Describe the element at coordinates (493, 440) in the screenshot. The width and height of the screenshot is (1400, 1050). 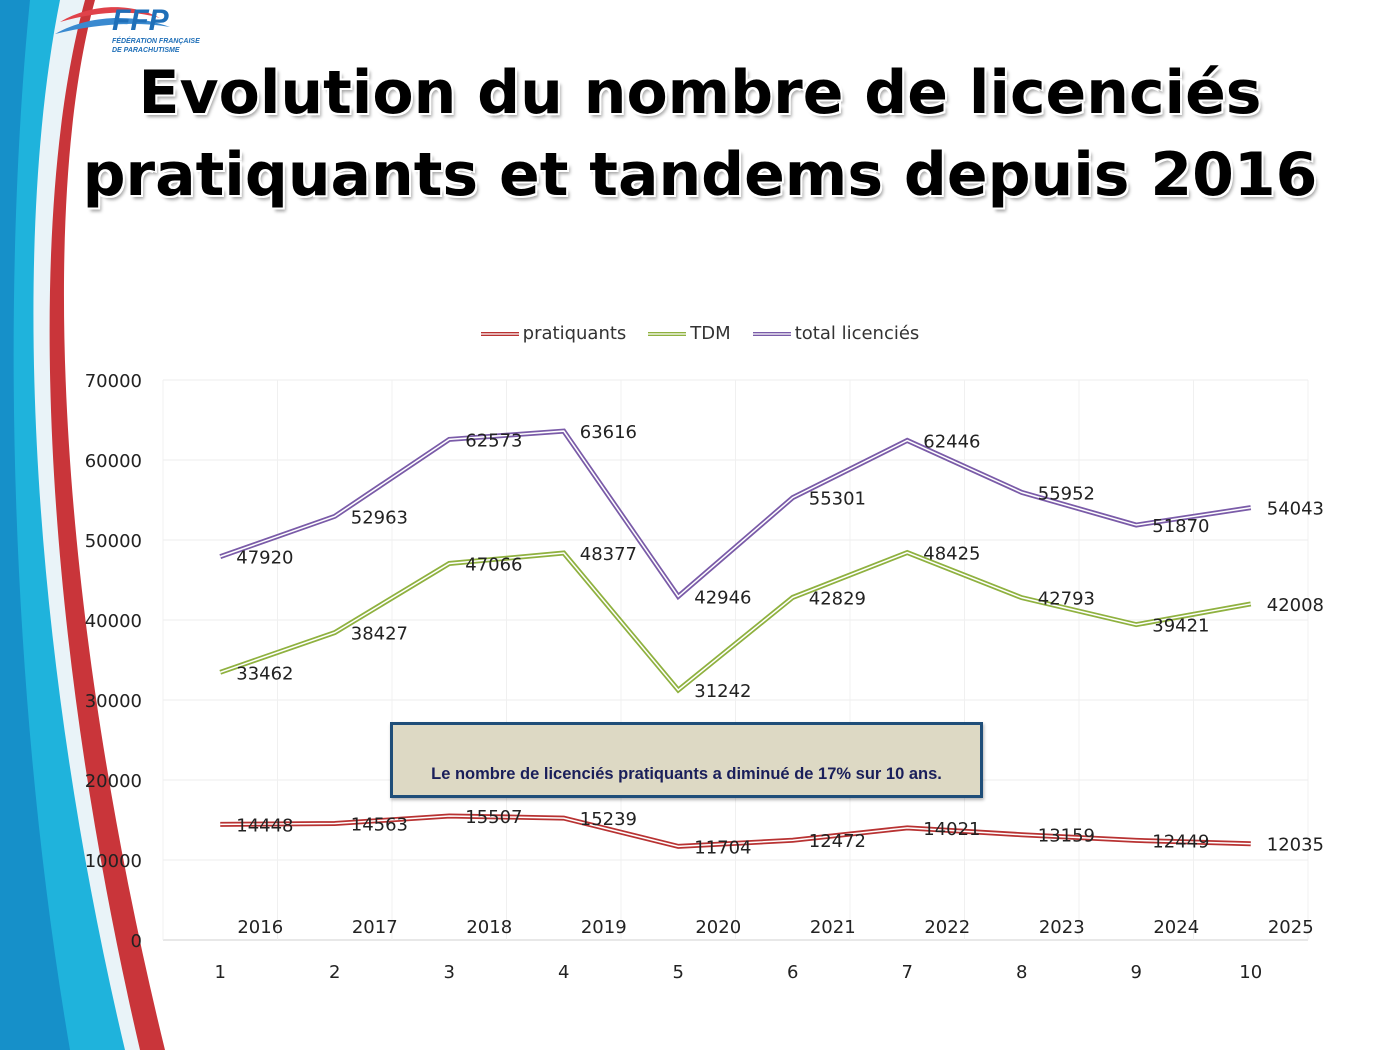
I see `data-label: 62573` at that location.